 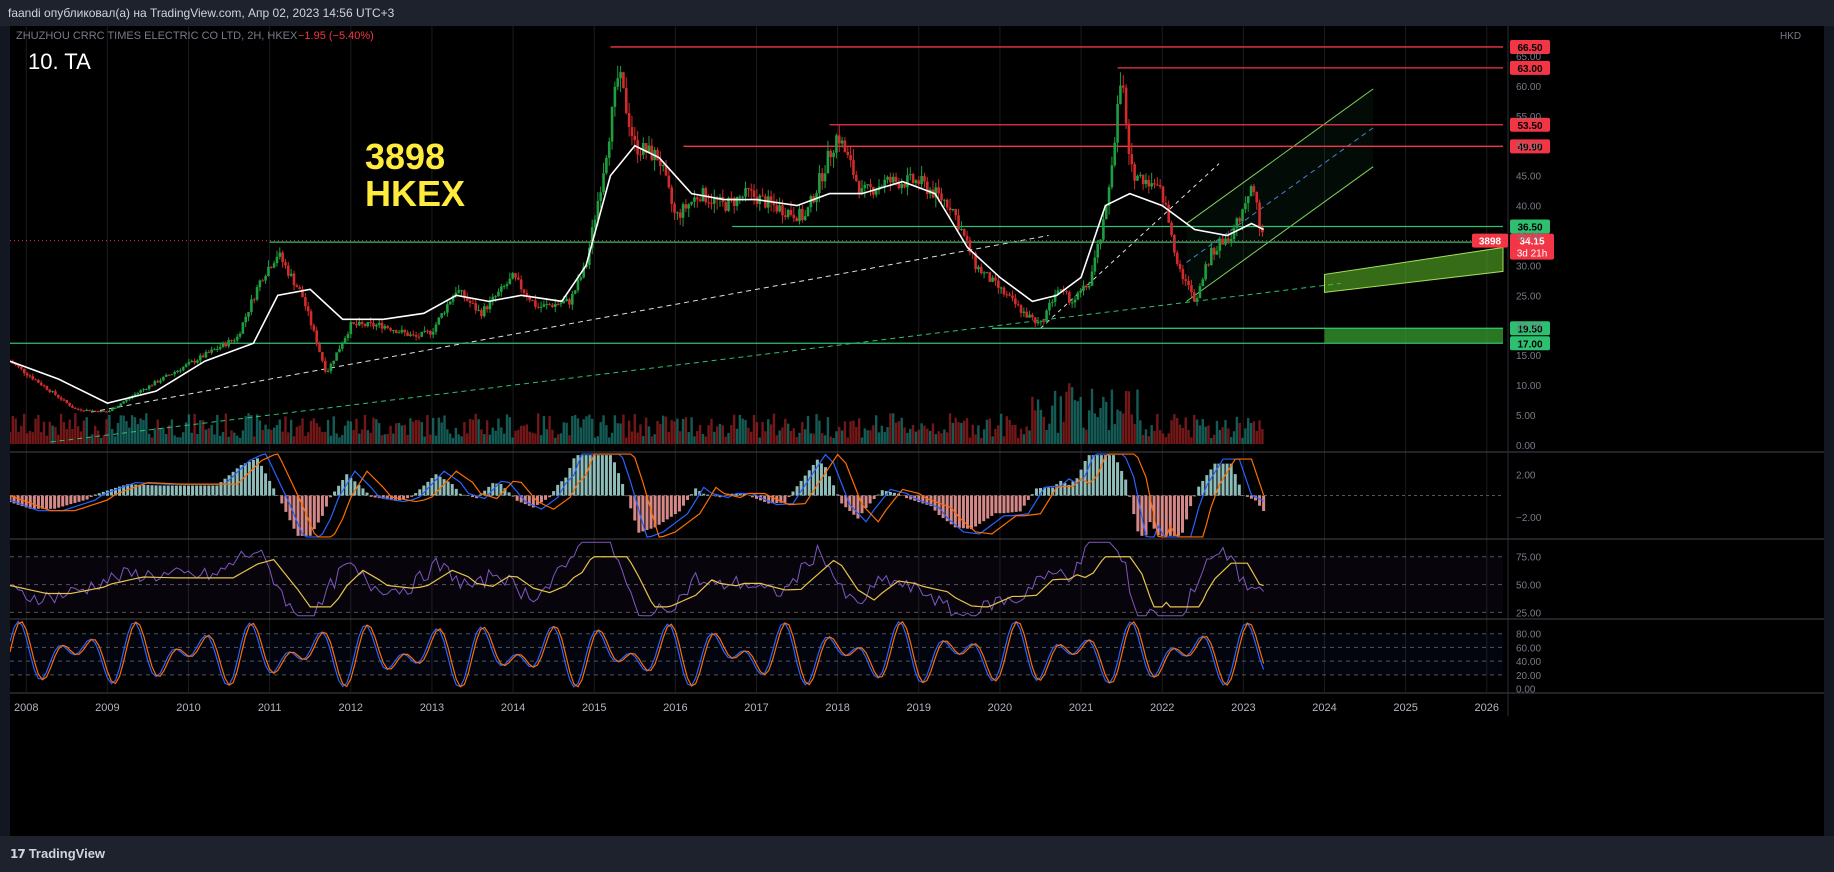 What do you see at coordinates (1280, 234) in the screenshot?
I see `channel-lower` at bounding box center [1280, 234].